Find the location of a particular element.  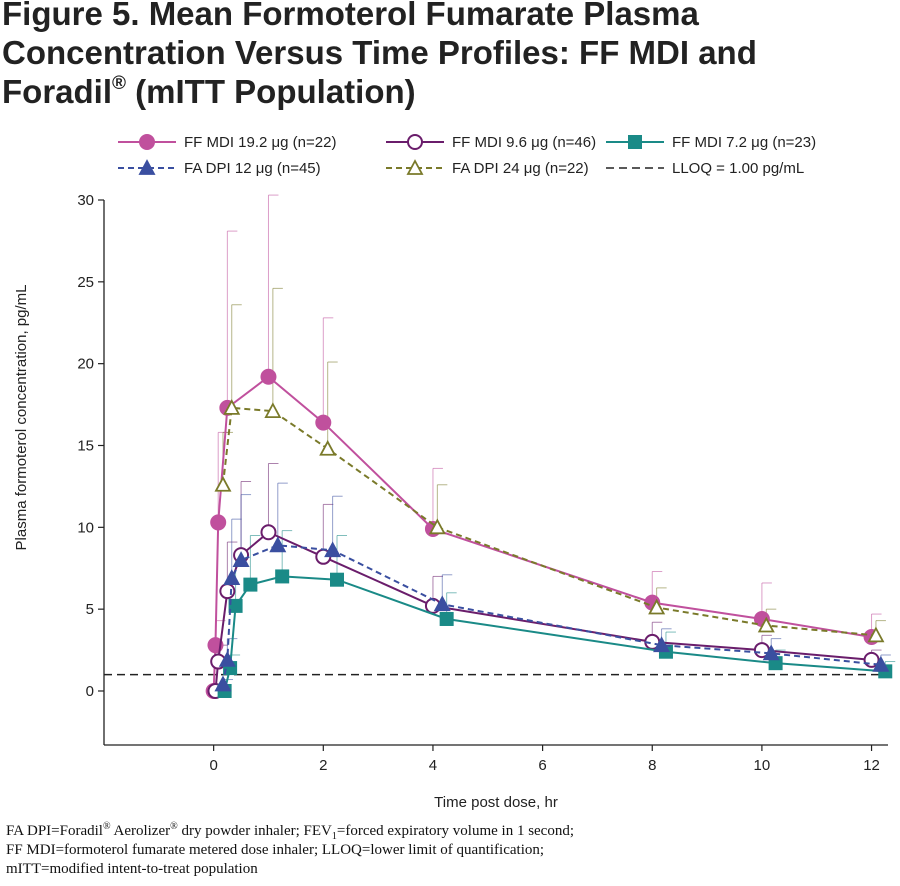

x-tick-label: 6 is located at coordinates (542, 765).